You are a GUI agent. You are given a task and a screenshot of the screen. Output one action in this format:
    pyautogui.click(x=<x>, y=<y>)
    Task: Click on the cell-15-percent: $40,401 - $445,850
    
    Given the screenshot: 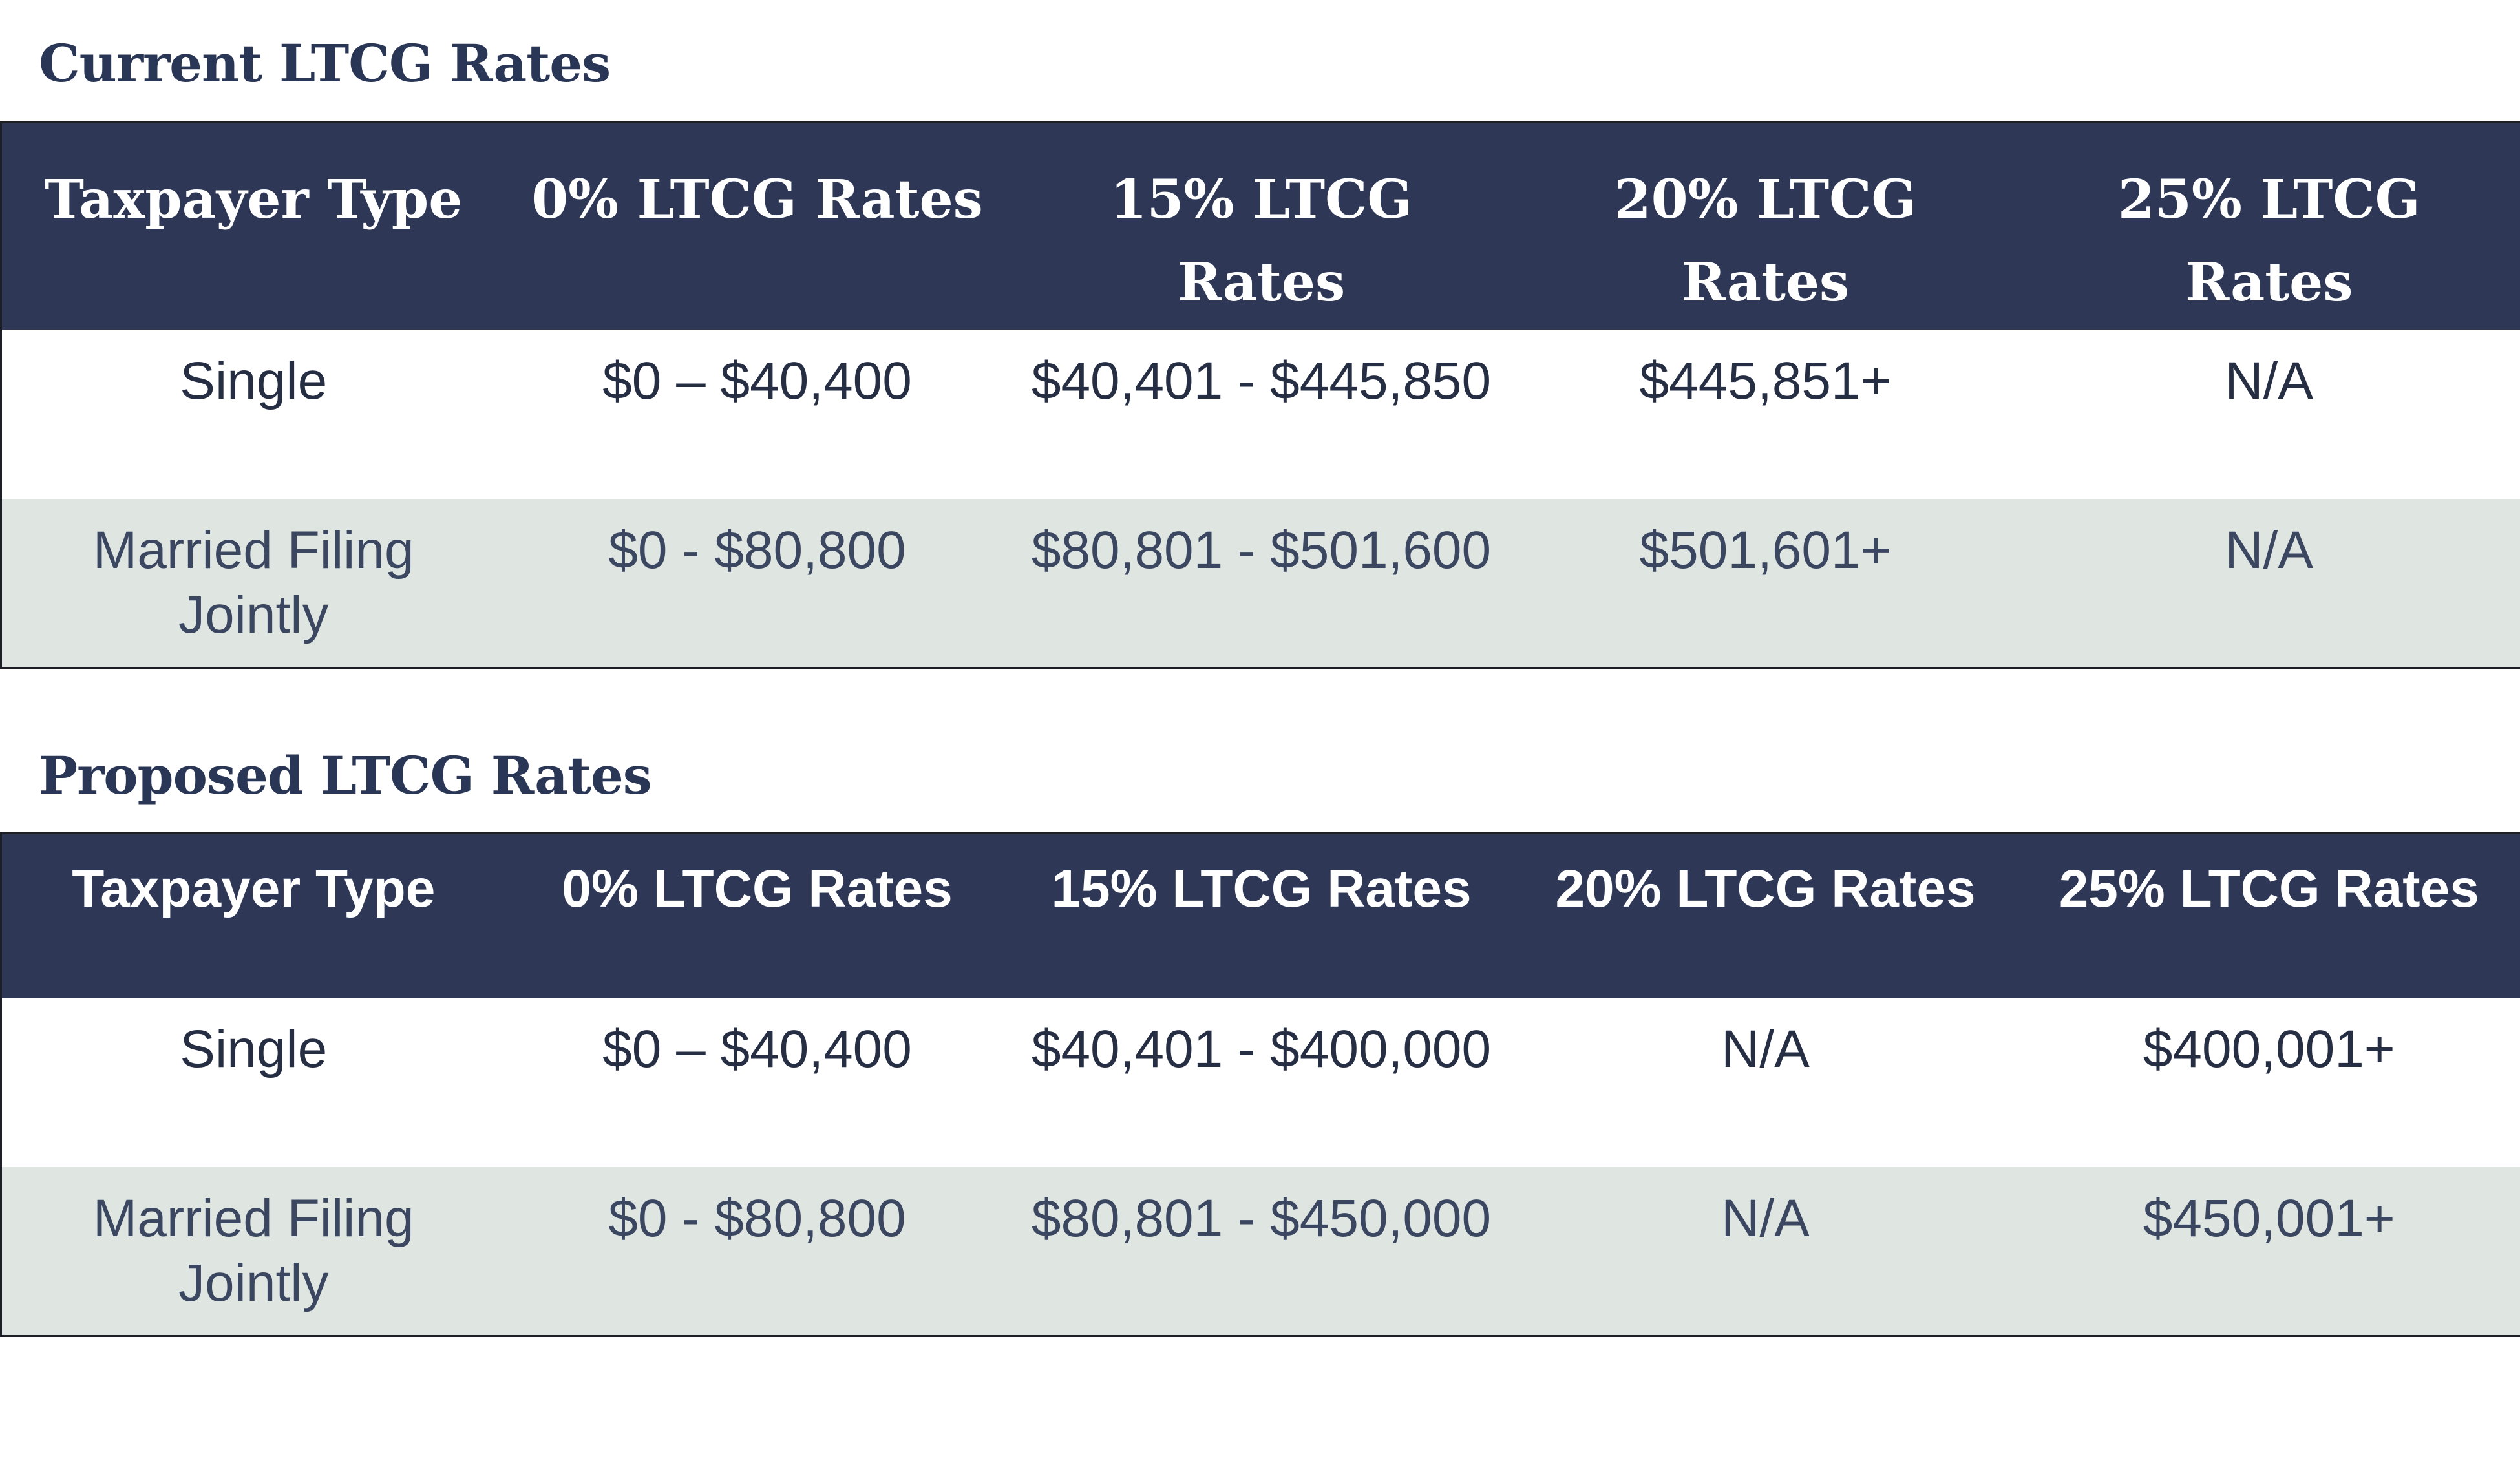 What is the action you would take?
    pyautogui.click(x=1261, y=380)
    